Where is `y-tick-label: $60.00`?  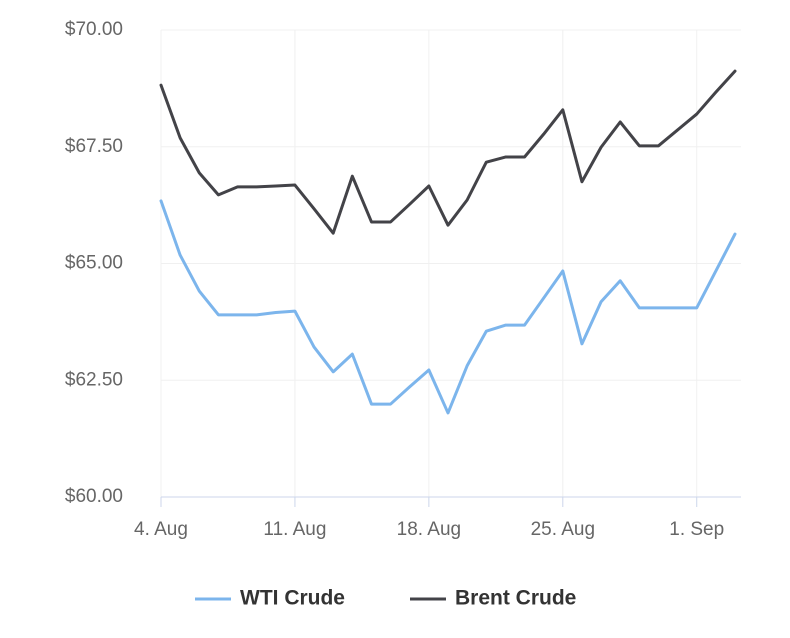
y-tick-label: $60.00 is located at coordinates (94, 496).